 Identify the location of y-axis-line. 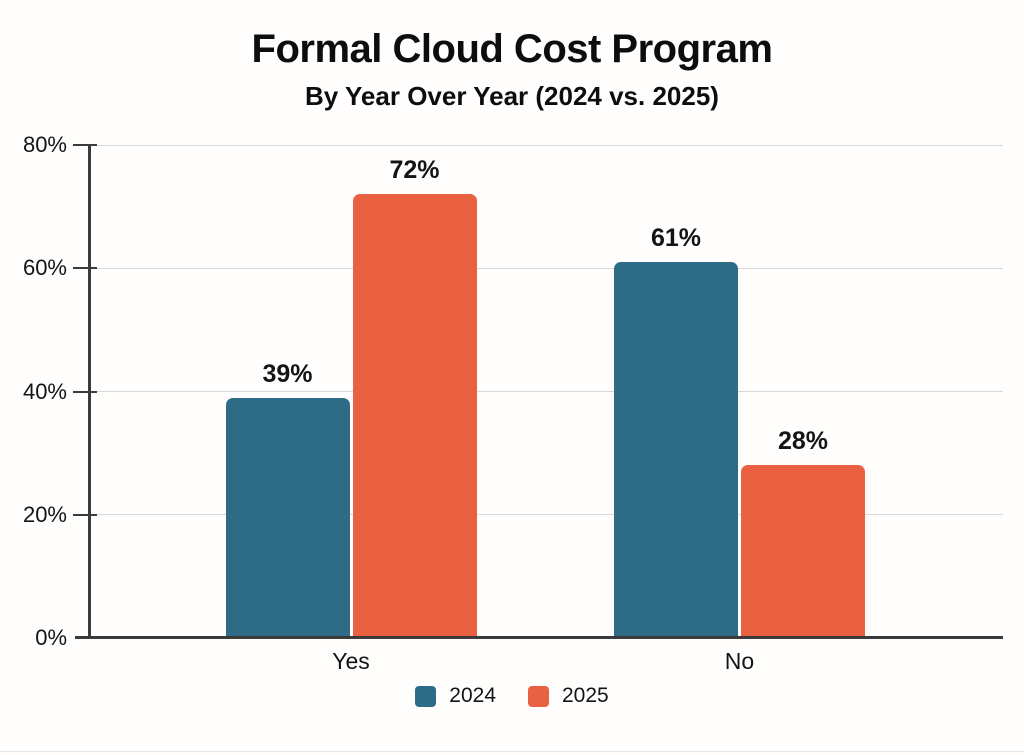
(89, 391).